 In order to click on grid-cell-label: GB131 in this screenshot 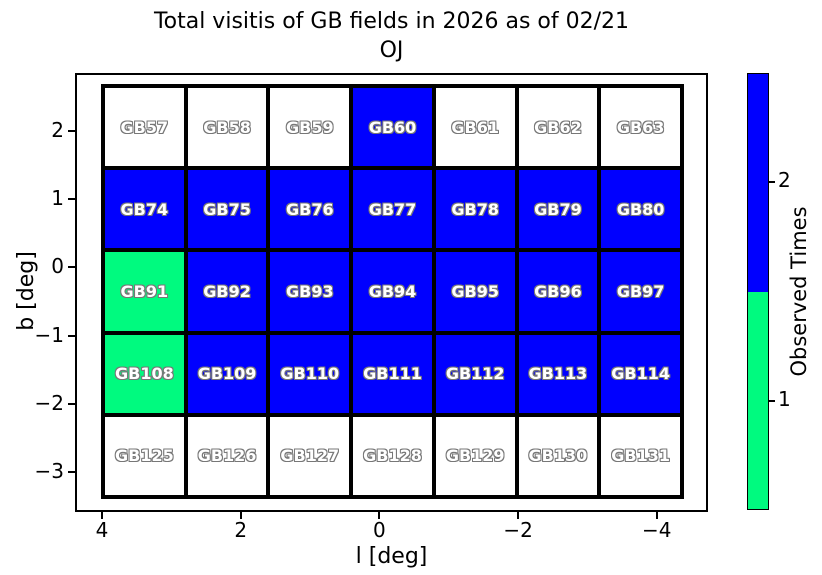, I will do `click(640, 456)`.